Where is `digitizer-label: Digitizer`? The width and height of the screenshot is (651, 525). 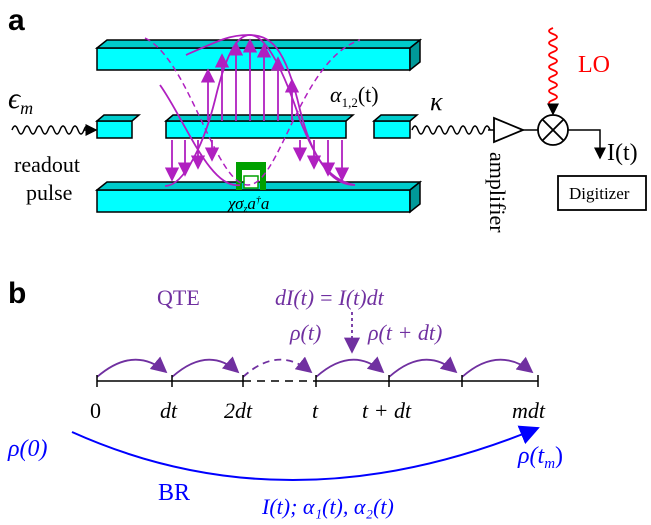 digitizer-label: Digitizer is located at coordinates (599, 193).